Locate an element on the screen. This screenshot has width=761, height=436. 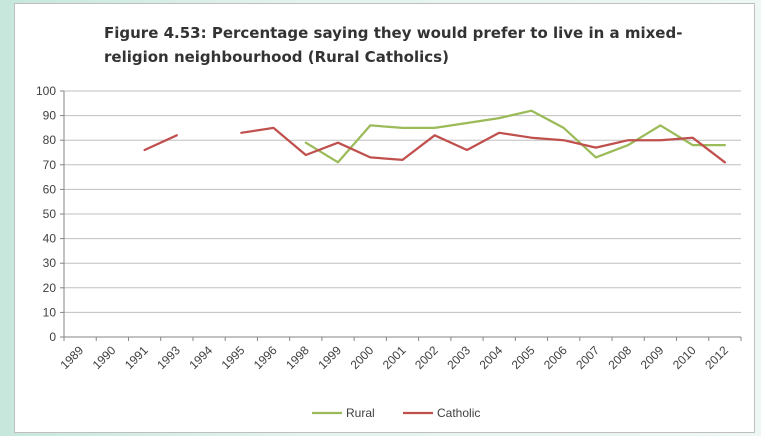
y-axis-tick-labels: 0 10 20 30 40 50 60 70 80 90 100 is located at coordinates (46, 214).